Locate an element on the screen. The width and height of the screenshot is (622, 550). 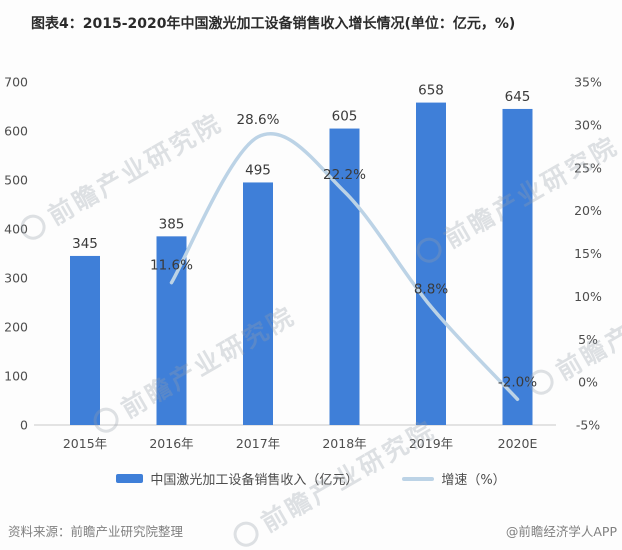
x-axis-label: 2018年 is located at coordinates (344, 443).